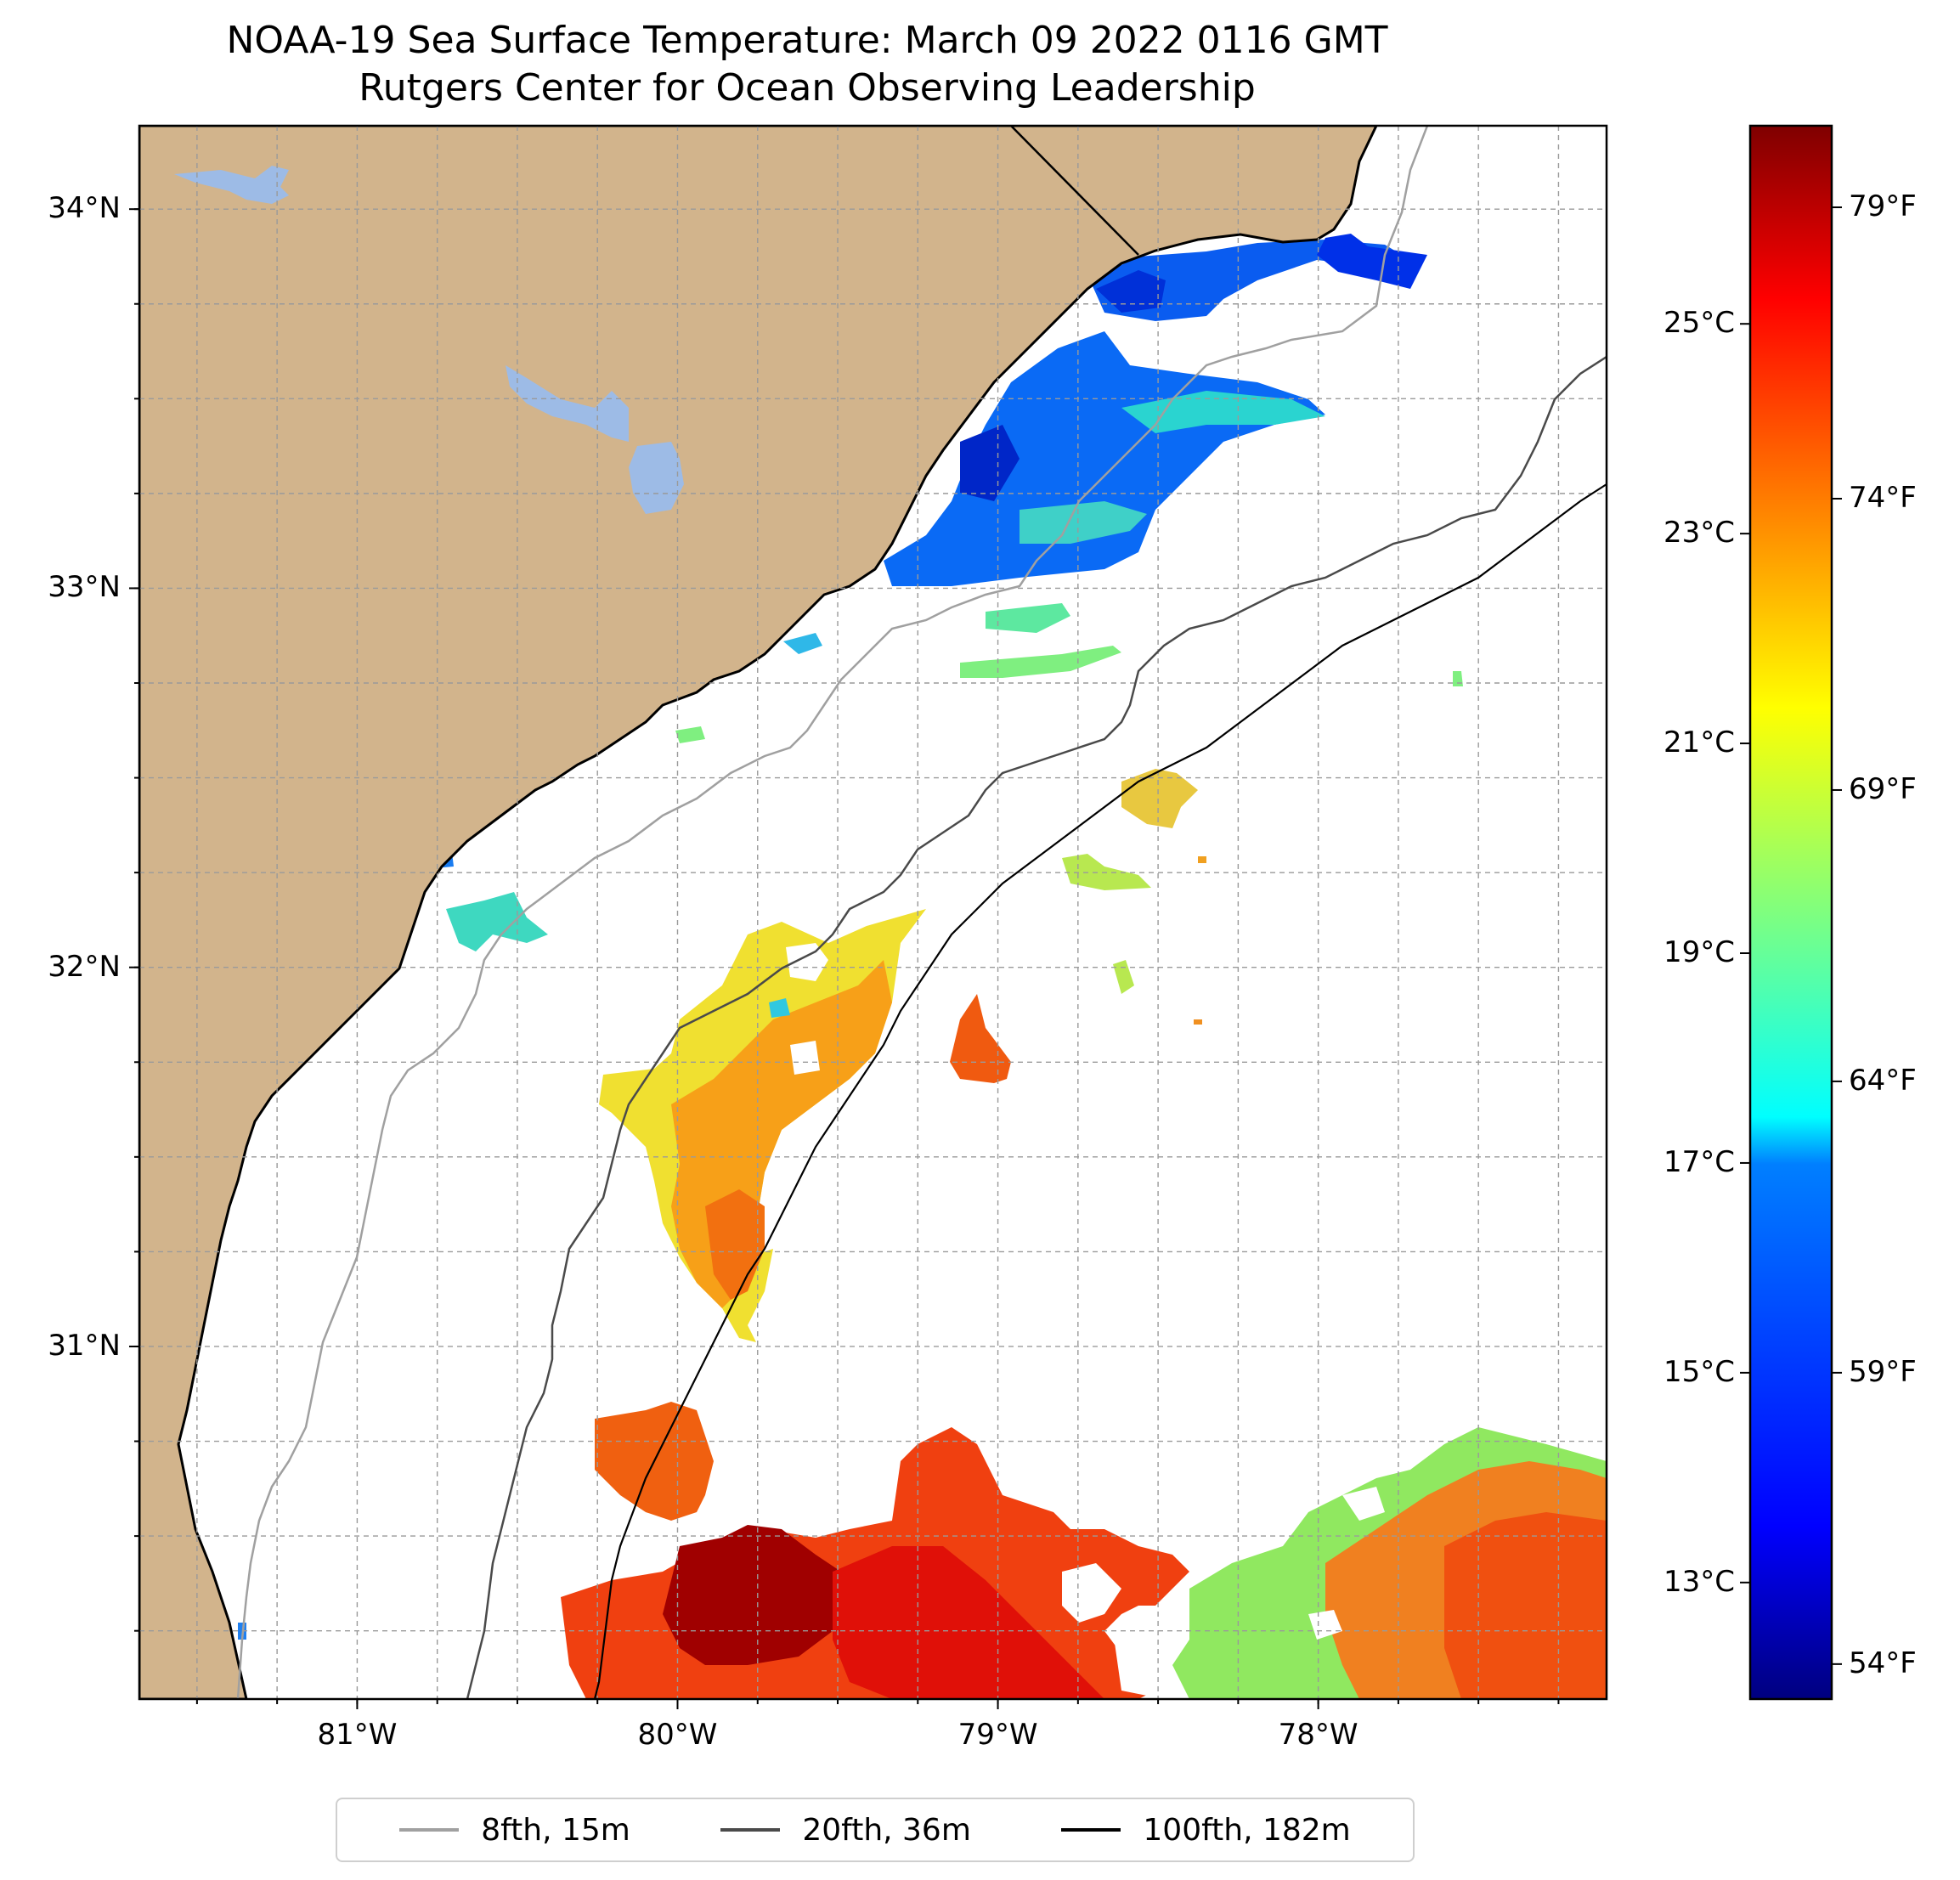 The width and height of the screenshot is (1960, 1880). What do you see at coordinates (430, 1830) in the screenshot?
I see `legend-swatch-8fth` at bounding box center [430, 1830].